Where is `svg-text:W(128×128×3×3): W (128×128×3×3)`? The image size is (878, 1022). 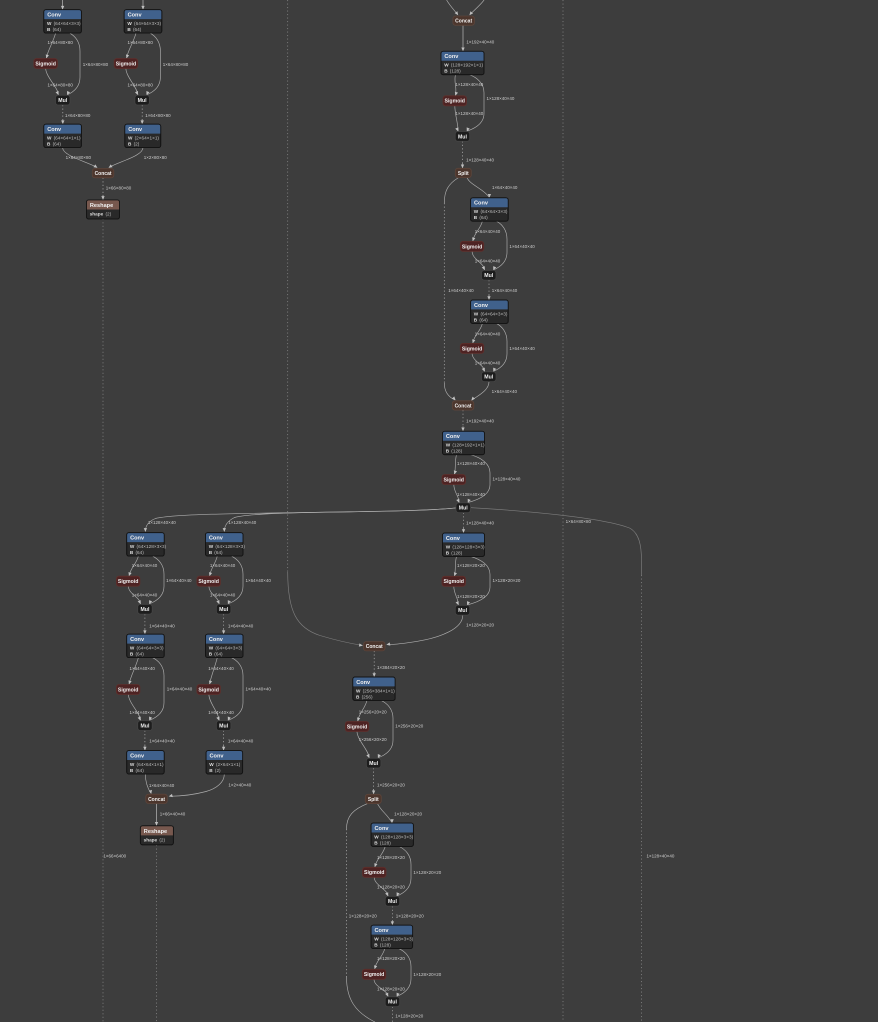 svg-text:W(128×128×3×3): W (128×128×3×3) is located at coordinates (393, 837).